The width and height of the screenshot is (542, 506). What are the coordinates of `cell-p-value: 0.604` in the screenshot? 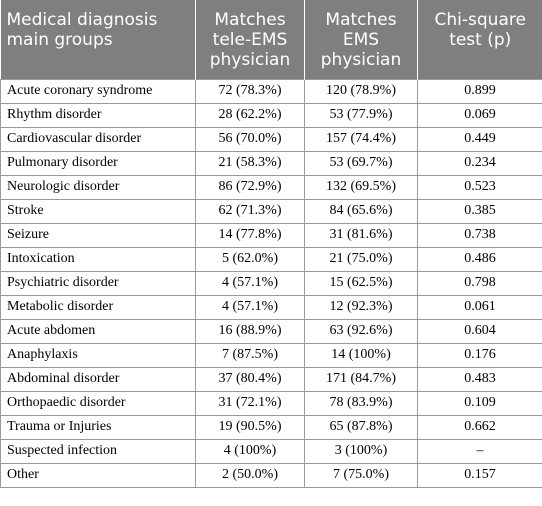 It's located at (479, 331).